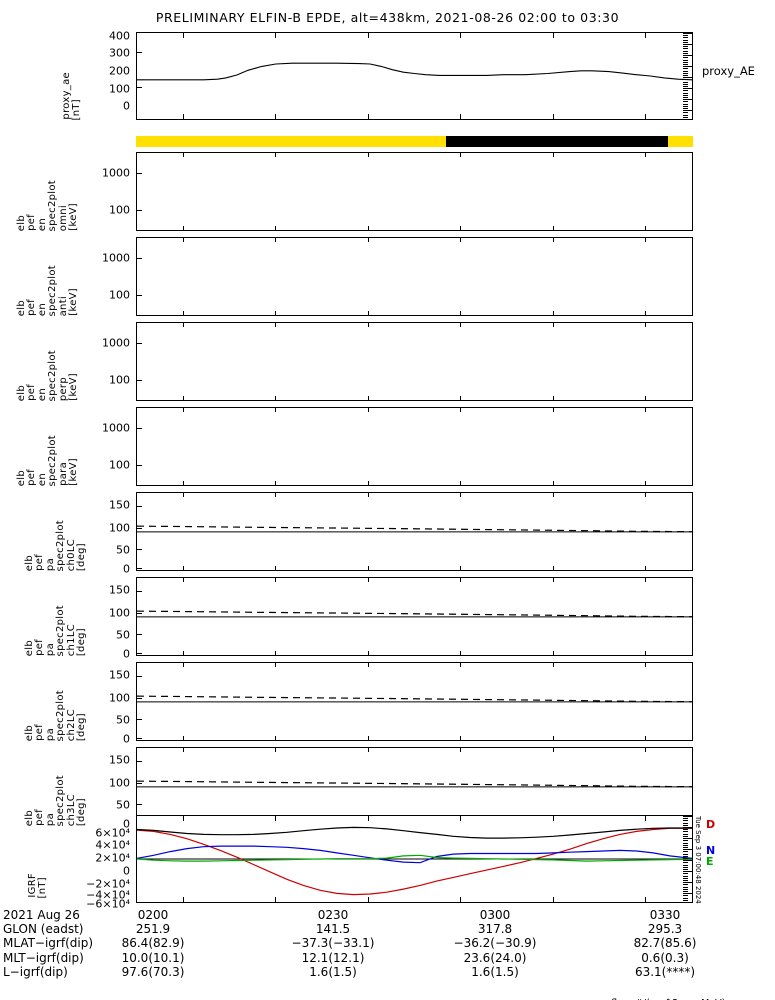 This screenshot has height=1000, width=775. Describe the element at coordinates (109, 446) in the screenshot. I see `ytick-labels-en-para: 1000 100` at that location.